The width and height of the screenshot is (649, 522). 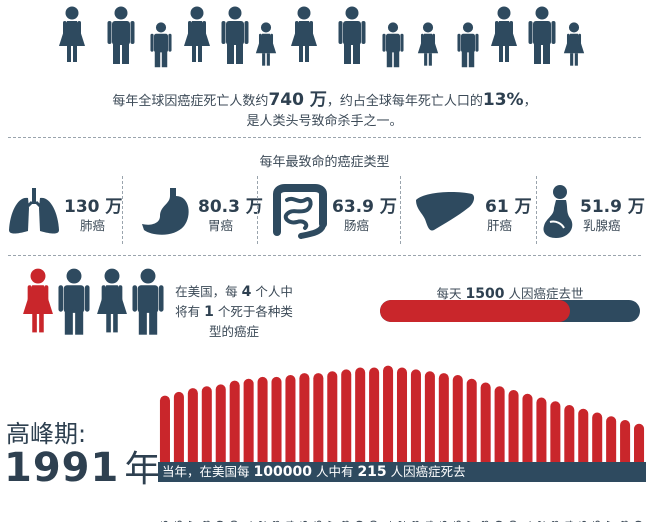 I want to click on global-deaths-text: 每年全球因癌症死亡人数约740 万，约占全球每年死亡人口的13%，, so click(x=324, y=100).